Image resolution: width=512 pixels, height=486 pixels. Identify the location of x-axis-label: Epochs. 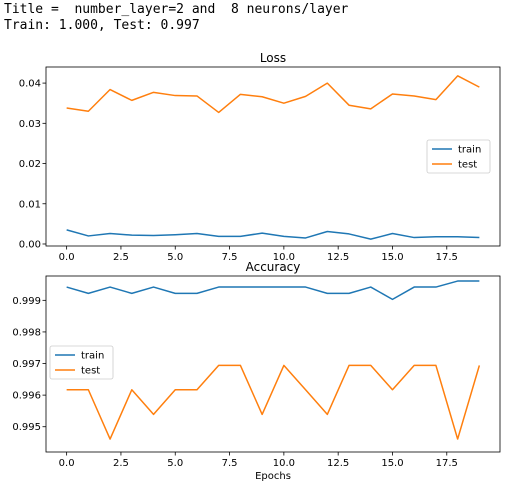
(273, 476).